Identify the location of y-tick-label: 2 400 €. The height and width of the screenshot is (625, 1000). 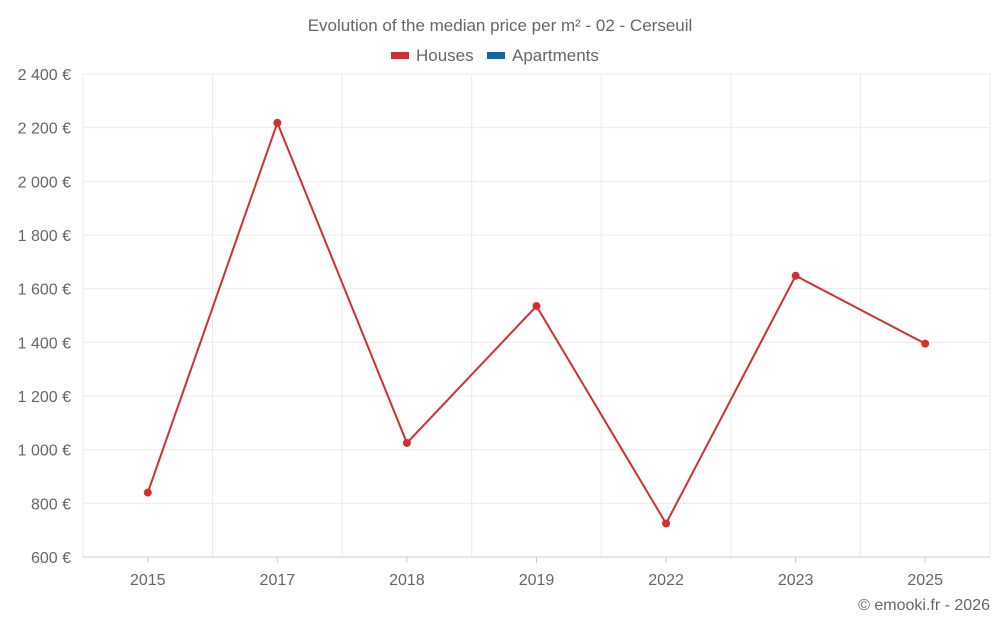
(44, 75).